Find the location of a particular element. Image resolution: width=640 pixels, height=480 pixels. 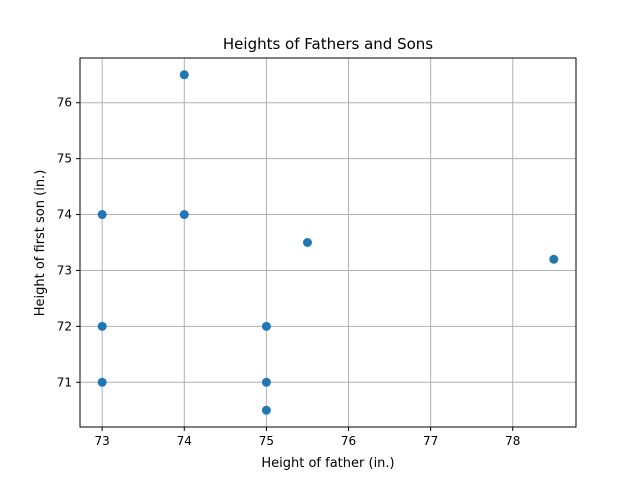

y-axis-title: Height of first son (in.) is located at coordinates (40, 243).